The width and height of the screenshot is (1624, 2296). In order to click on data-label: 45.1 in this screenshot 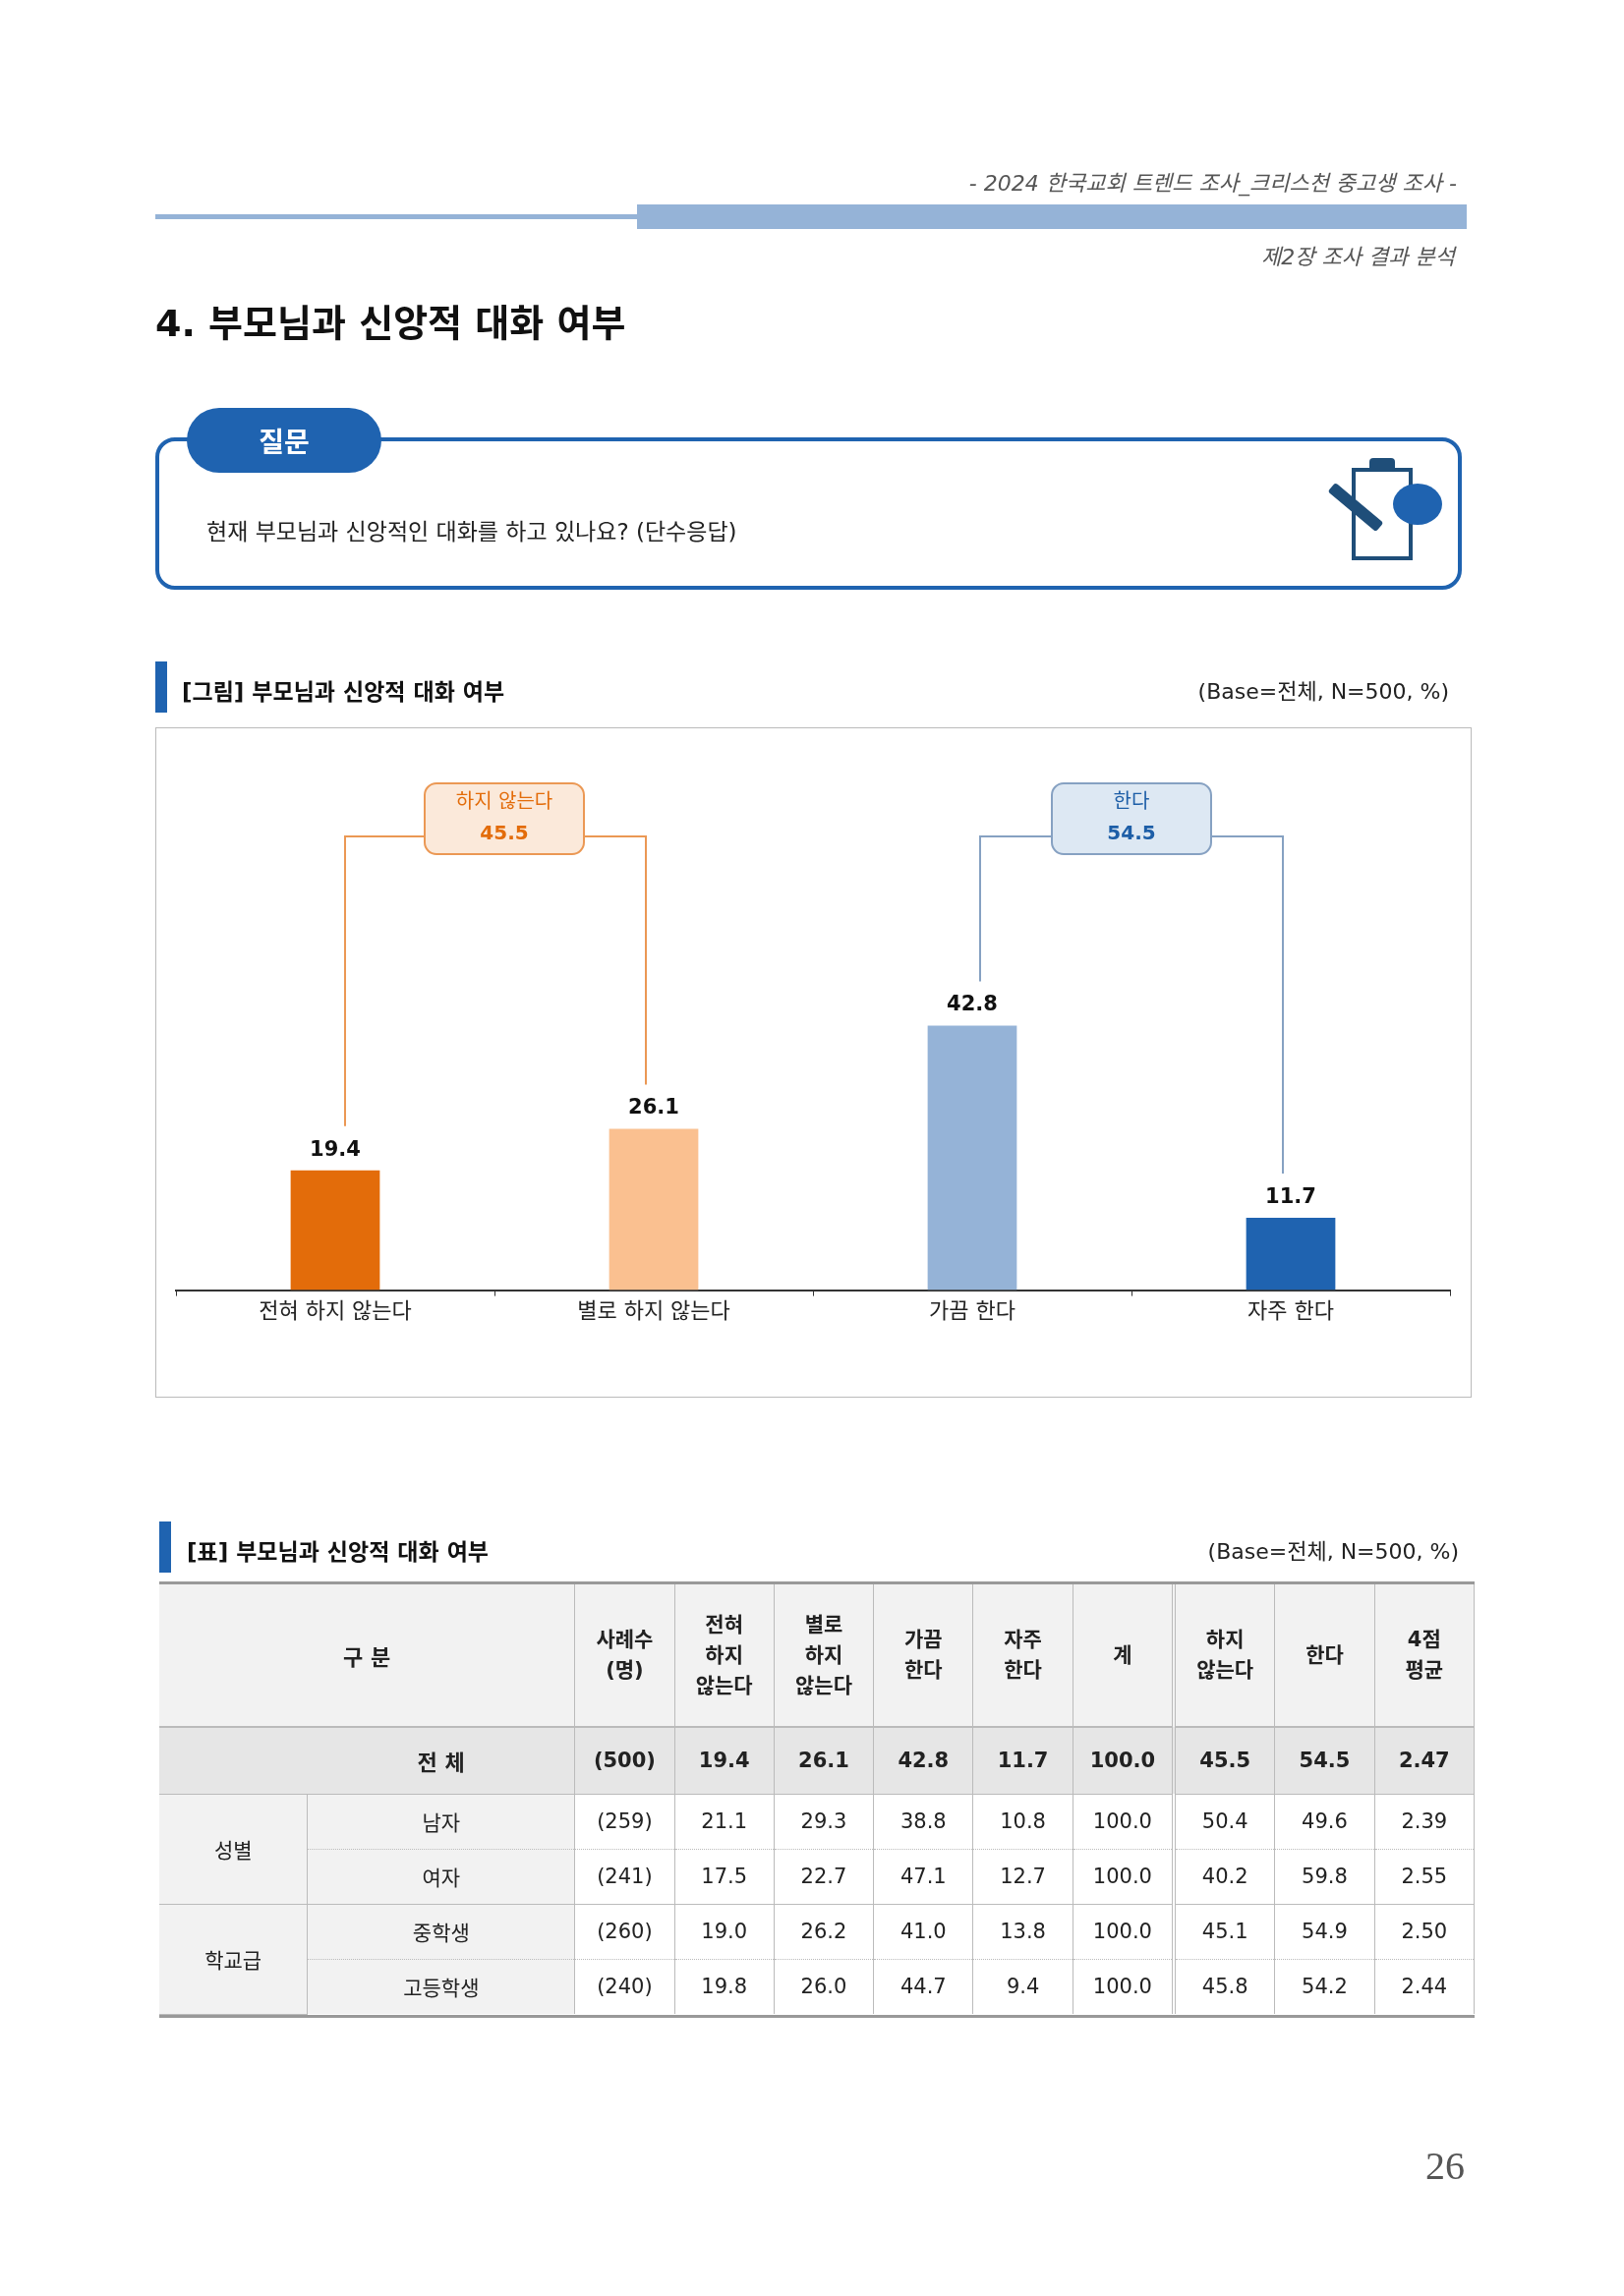, I will do `click(1224, 1932)`.